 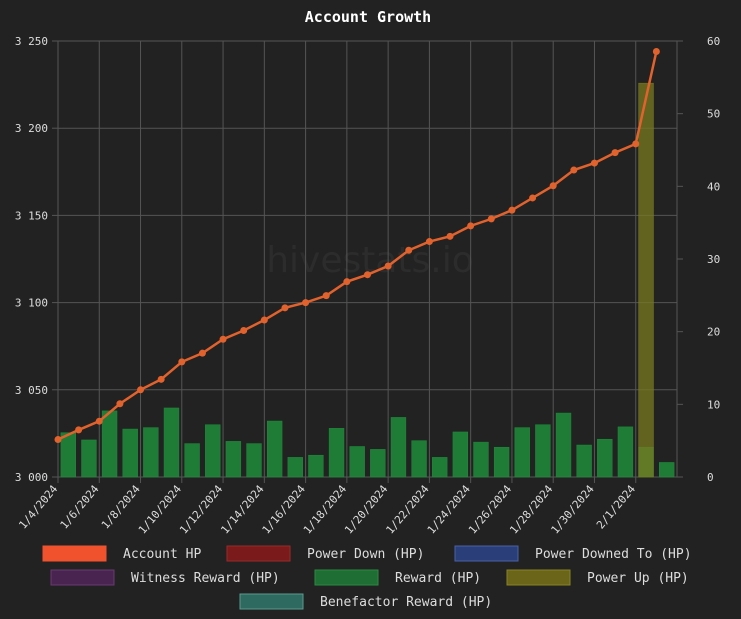 I want to click on chart-title: Account Growth, so click(x=368, y=17).